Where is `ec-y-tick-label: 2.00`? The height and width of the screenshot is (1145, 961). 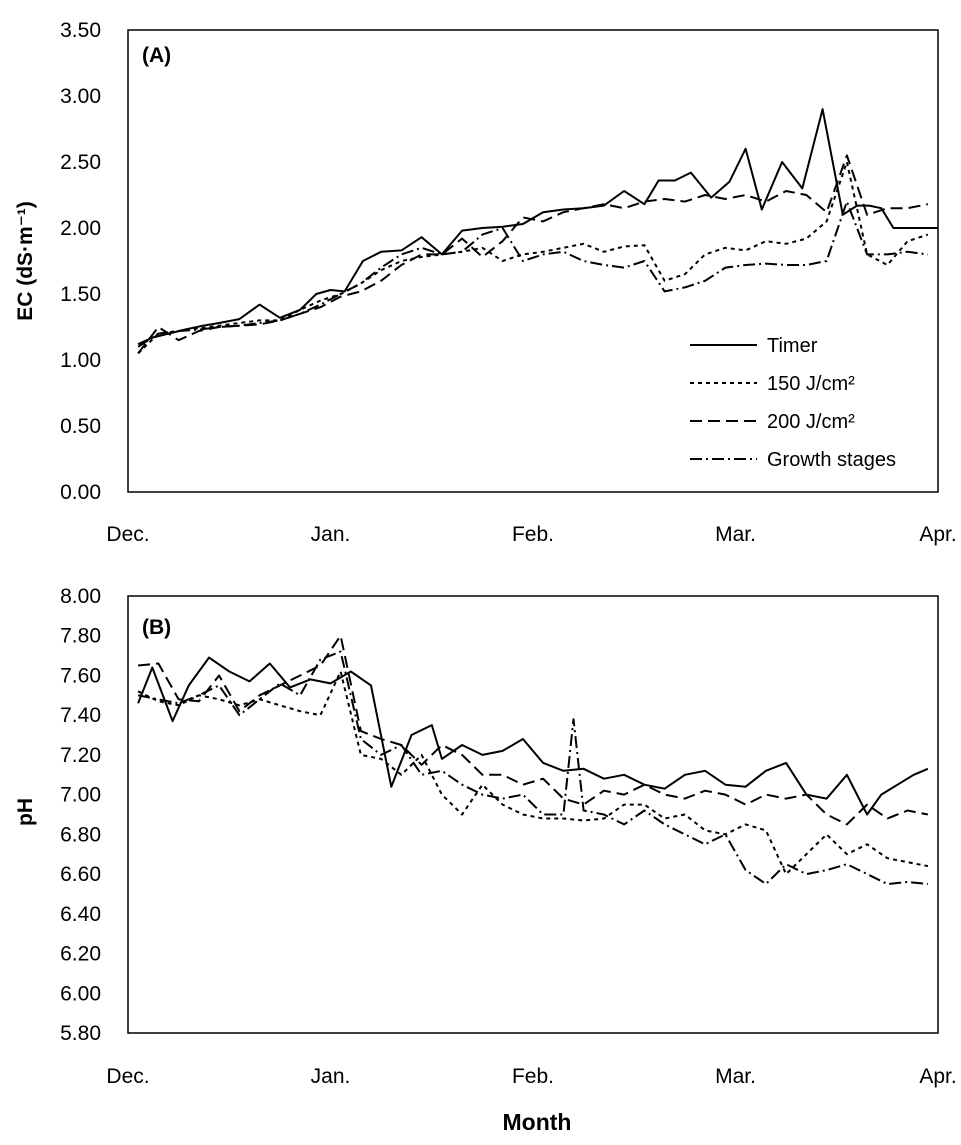 ec-y-tick-label: 2.00 is located at coordinates (80, 228).